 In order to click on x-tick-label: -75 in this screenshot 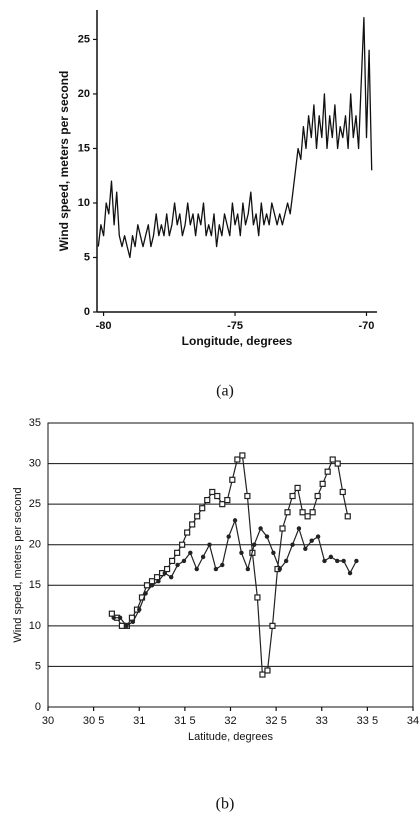, I will do `click(235, 326)`.